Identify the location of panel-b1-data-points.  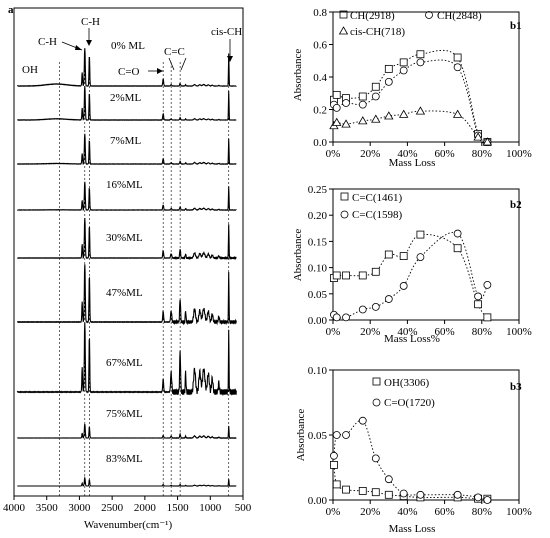
(411, 98).